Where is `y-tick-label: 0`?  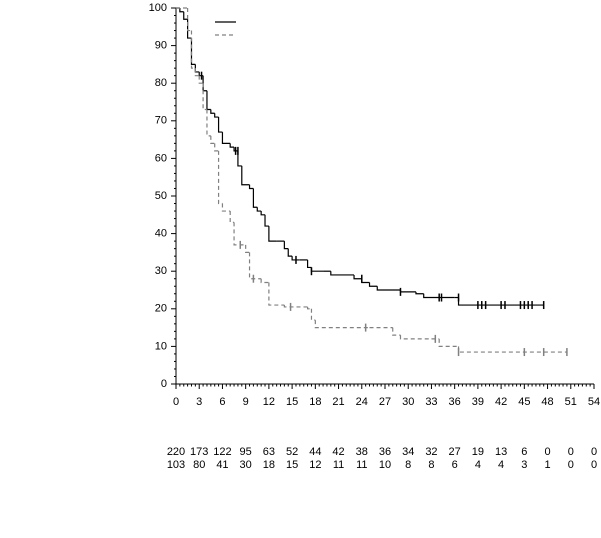
y-tick-label: 0 is located at coordinates (164, 384).